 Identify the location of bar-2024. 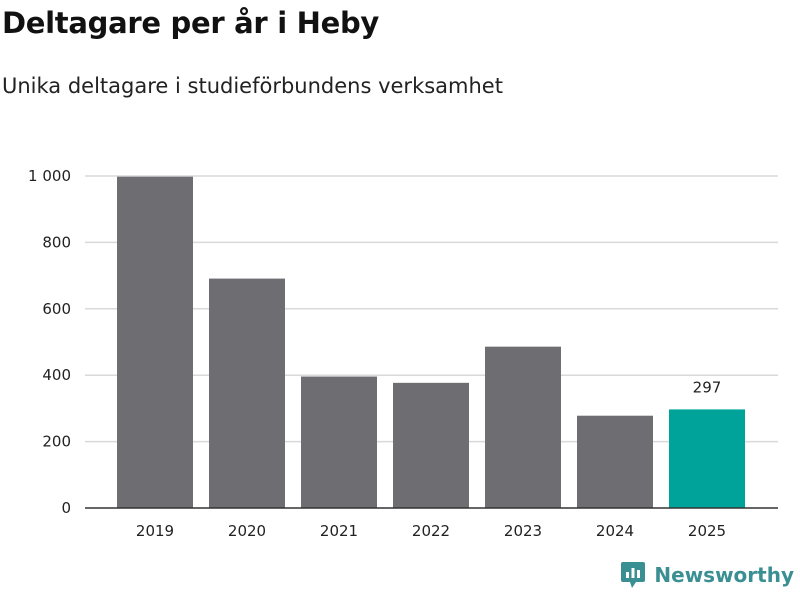
(615, 461).